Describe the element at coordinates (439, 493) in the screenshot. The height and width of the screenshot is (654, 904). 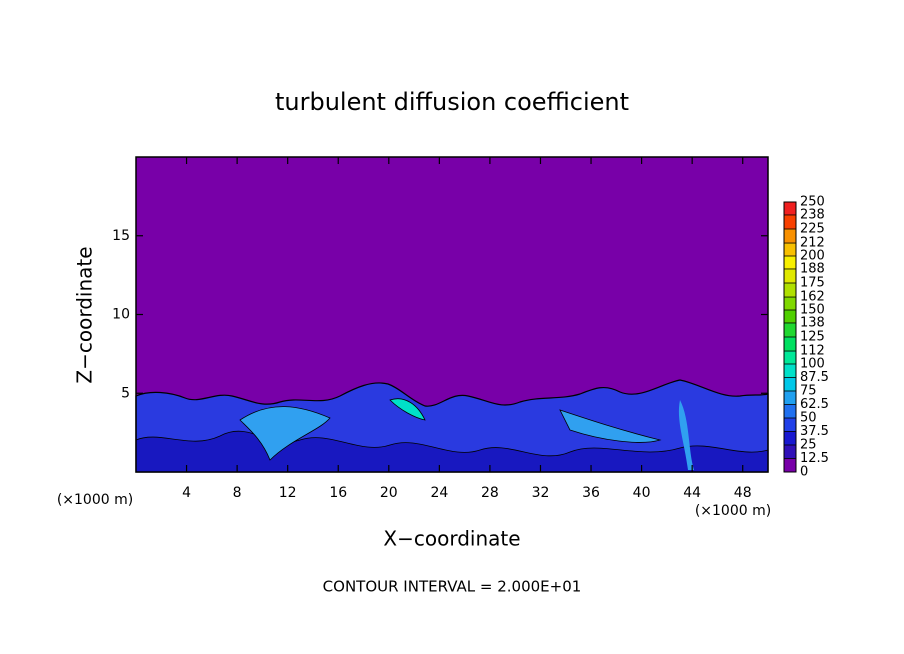
I see `x-tick-label: 24` at that location.